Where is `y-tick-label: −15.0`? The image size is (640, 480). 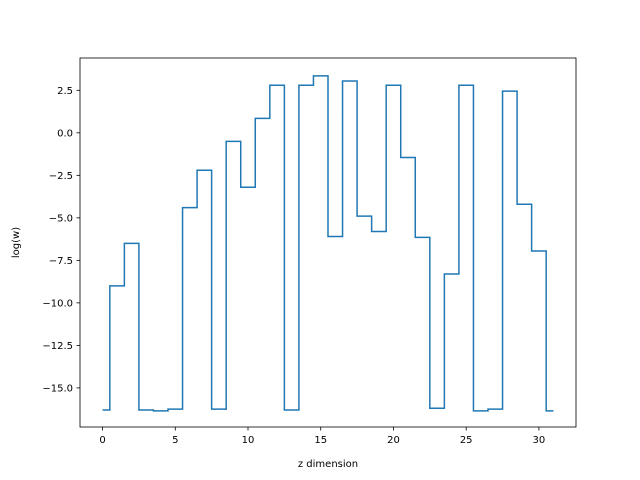 y-tick-label: −15.0 is located at coordinates (57, 388).